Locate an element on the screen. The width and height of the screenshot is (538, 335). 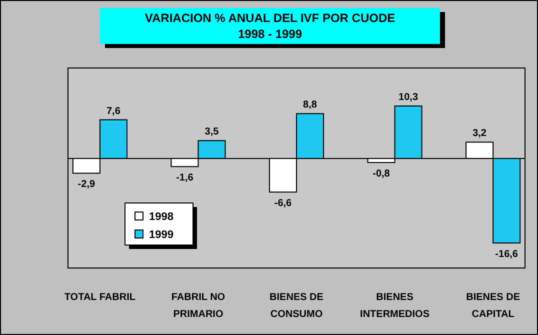
data-label: 7,6 is located at coordinates (113, 111).